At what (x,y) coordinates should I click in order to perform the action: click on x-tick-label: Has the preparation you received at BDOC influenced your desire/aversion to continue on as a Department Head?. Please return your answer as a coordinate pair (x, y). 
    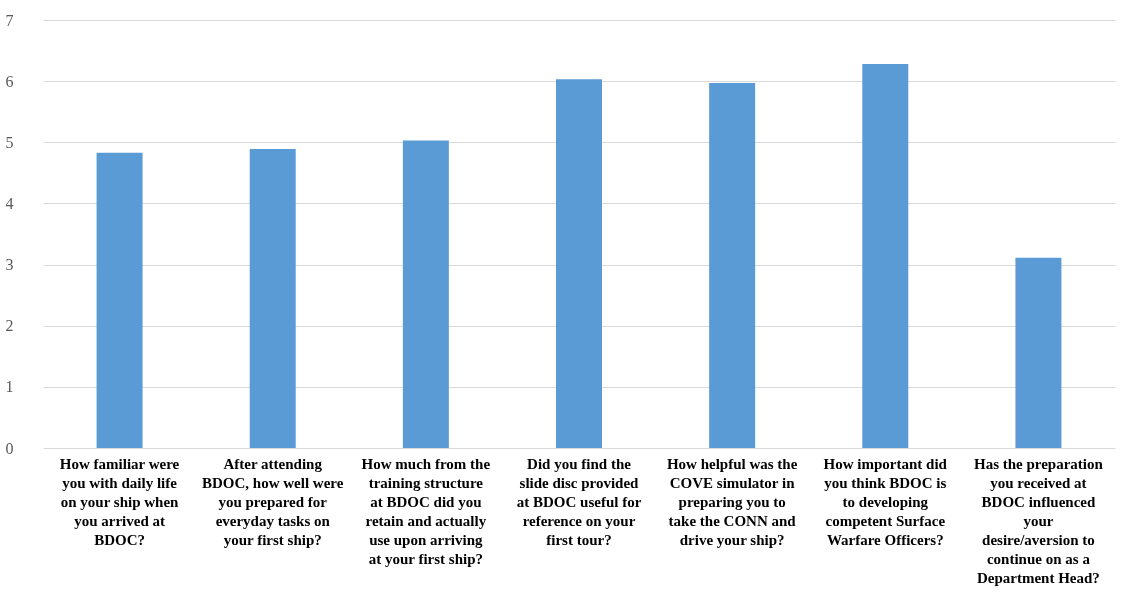
    Looking at the image, I should click on (1038, 520).